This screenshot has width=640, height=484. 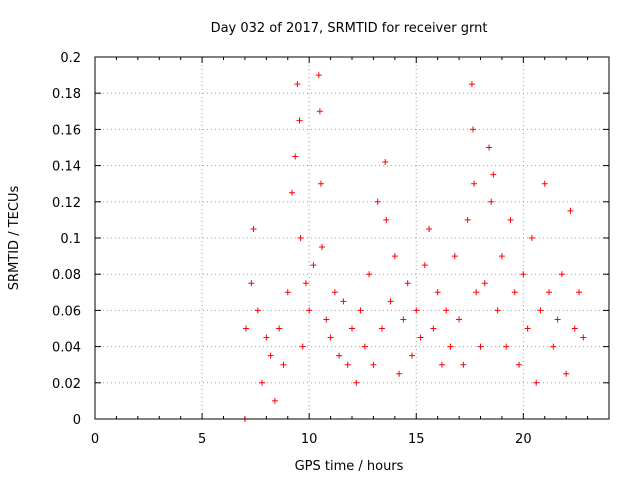 I want to click on x-tick-label: 5, so click(x=202, y=439).